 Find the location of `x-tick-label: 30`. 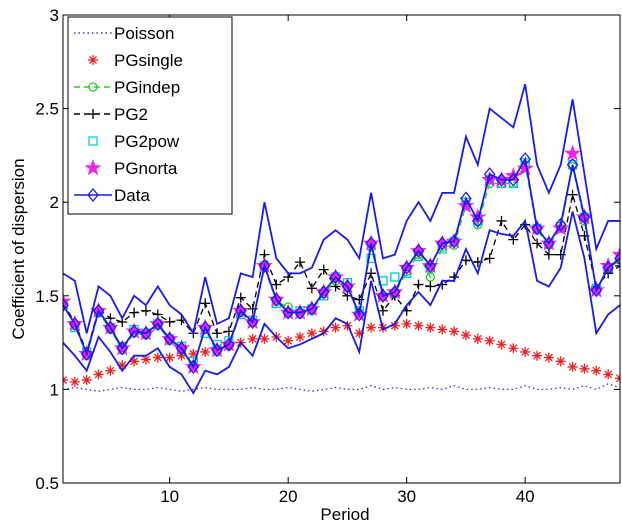

x-tick-label: 30 is located at coordinates (406, 496).